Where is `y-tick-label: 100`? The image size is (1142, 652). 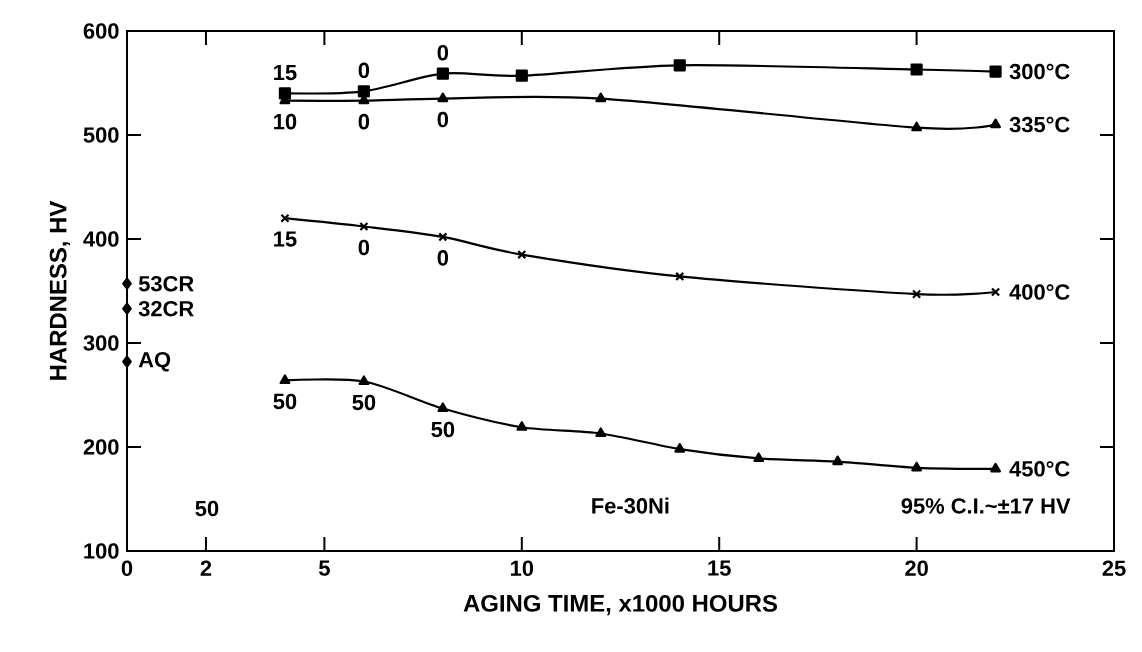 y-tick-label: 100 is located at coordinates (101, 551).